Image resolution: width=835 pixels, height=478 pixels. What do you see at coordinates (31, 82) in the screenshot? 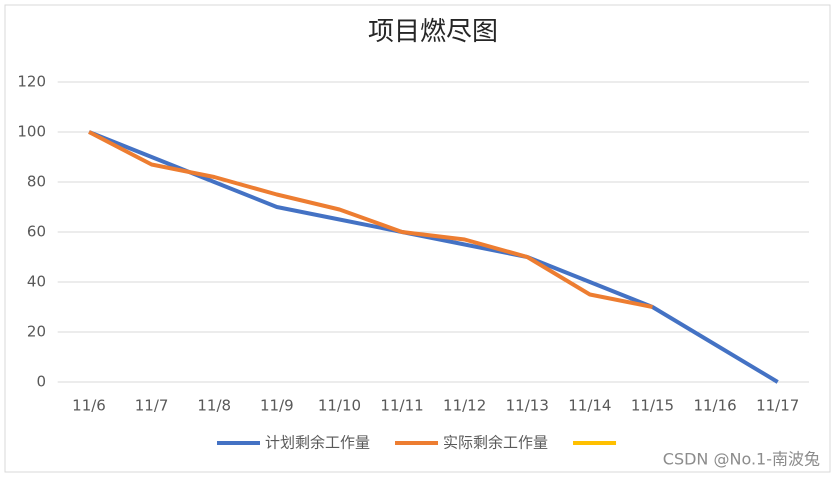
I see `y-tick-label: 120` at bounding box center [31, 82].